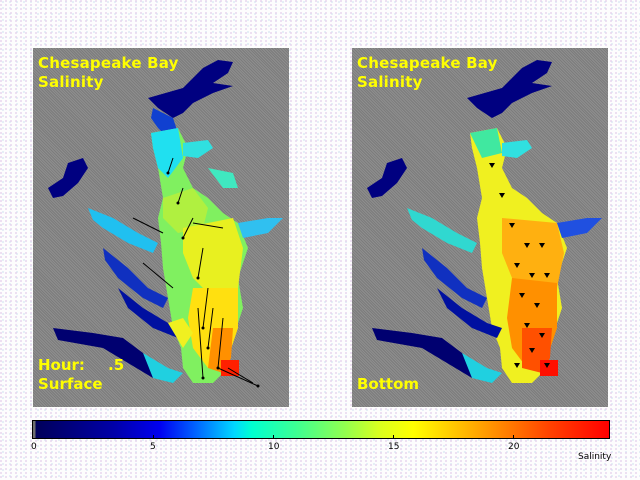 This screenshot has width=640, height=480. Describe the element at coordinates (116, 365) in the screenshot. I see `hour-value: .5` at that location.